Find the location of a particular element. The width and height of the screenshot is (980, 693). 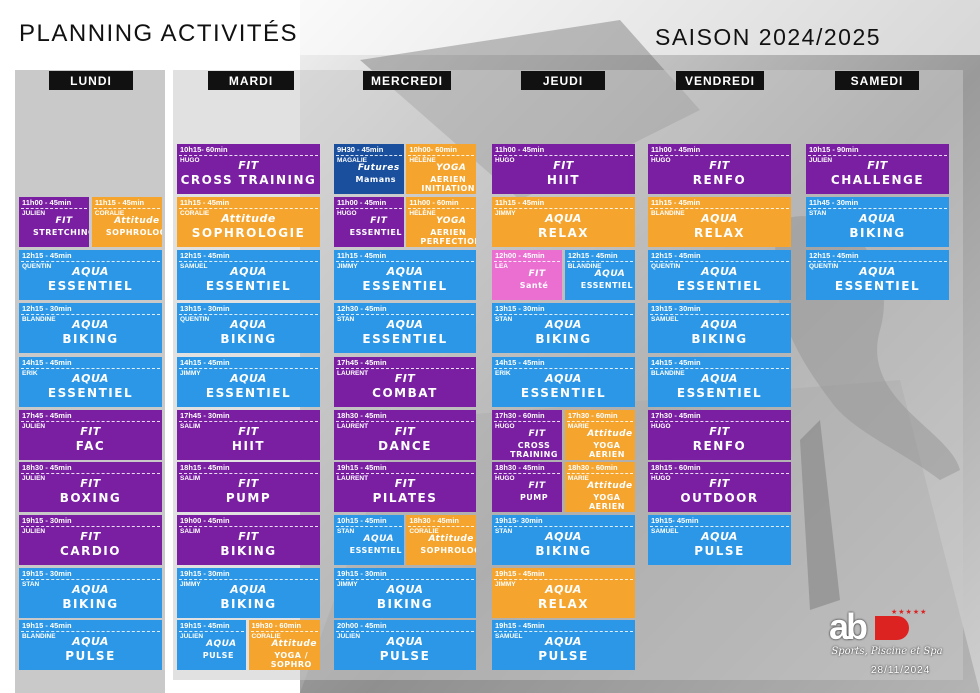

session-card: 20h00 - 45min JULIEN AQUA PULSE is located at coordinates (405, 645).